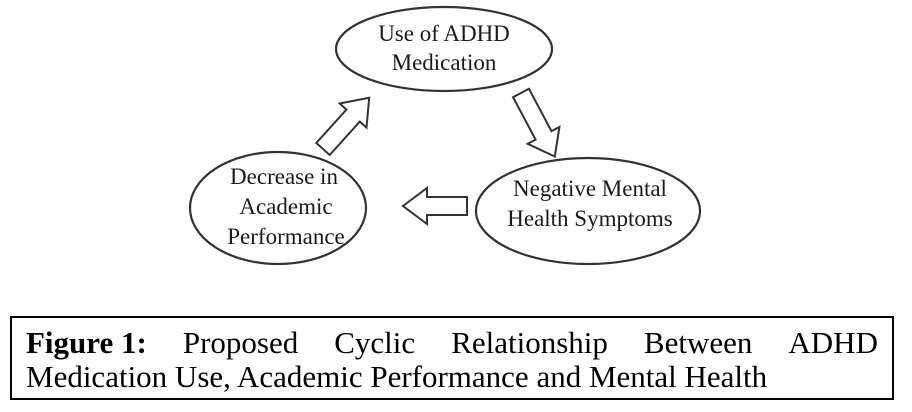  I want to click on caption-word: Relationship, so click(529, 342).